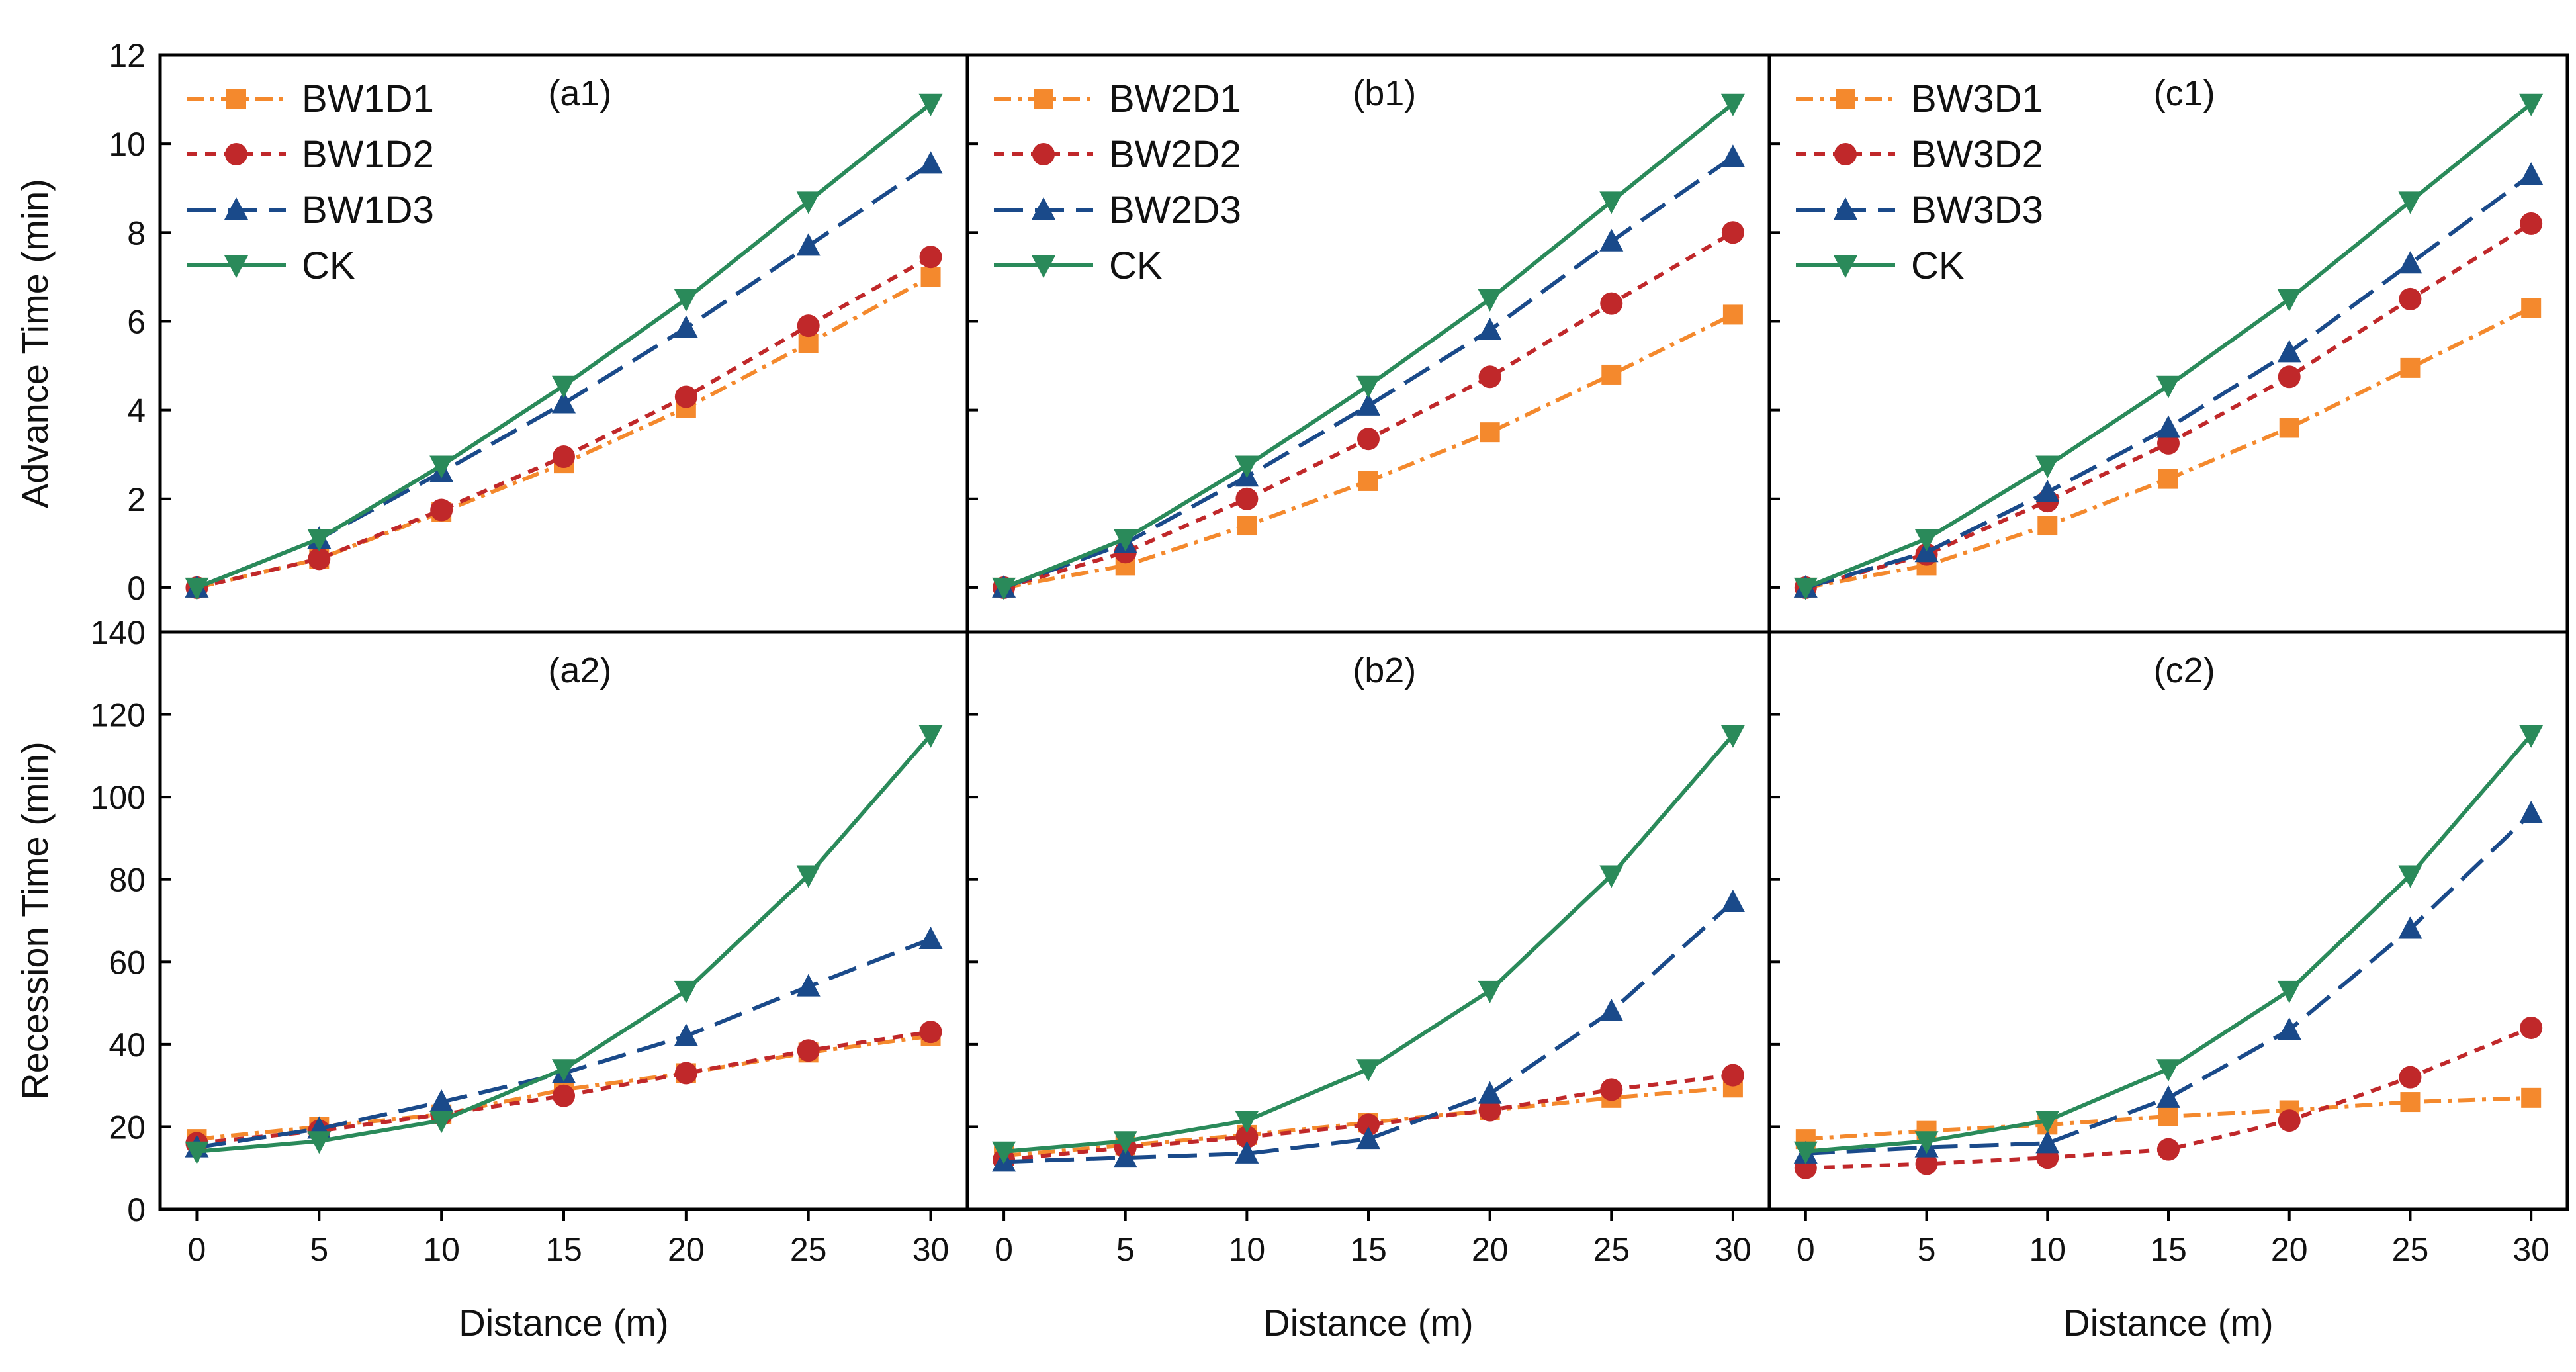  What do you see at coordinates (136, 499) in the screenshot?
I see `y-tick-label-a1: 2` at bounding box center [136, 499].